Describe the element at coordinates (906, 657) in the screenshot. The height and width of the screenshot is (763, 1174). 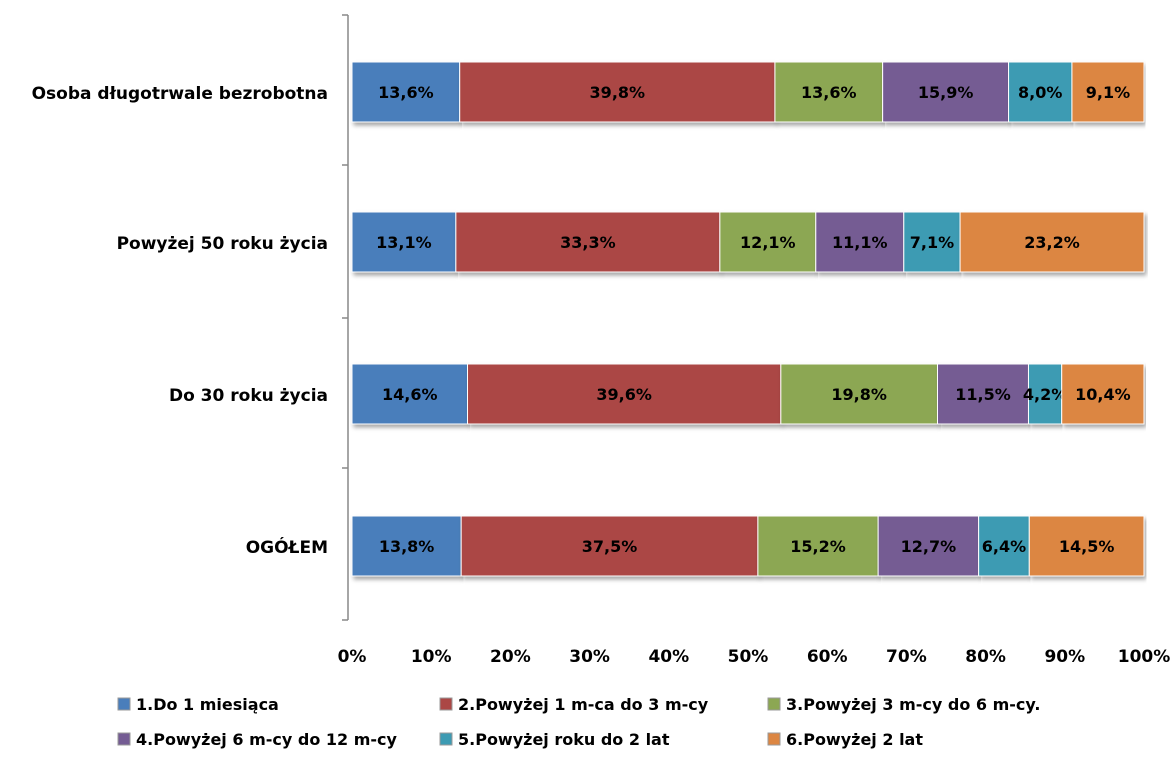
I see `x-tick-label: 70%` at that location.